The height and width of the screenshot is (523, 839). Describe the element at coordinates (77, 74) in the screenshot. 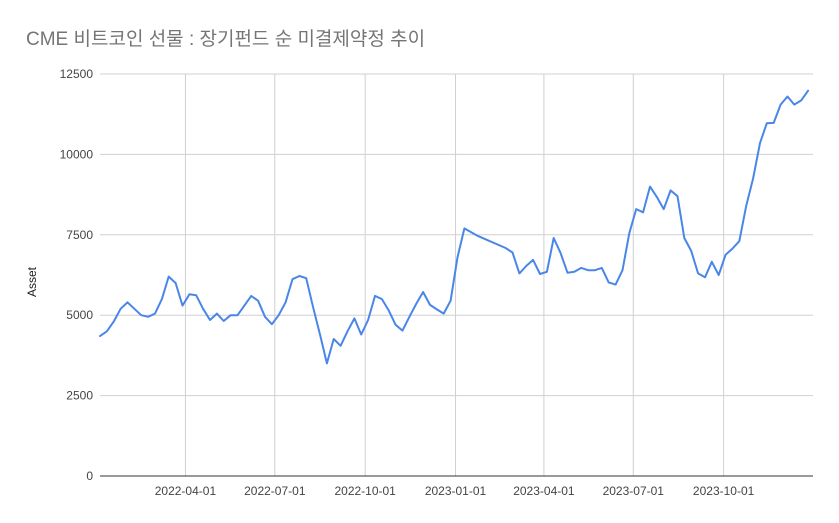

I see `y-tick-label: 12500` at that location.